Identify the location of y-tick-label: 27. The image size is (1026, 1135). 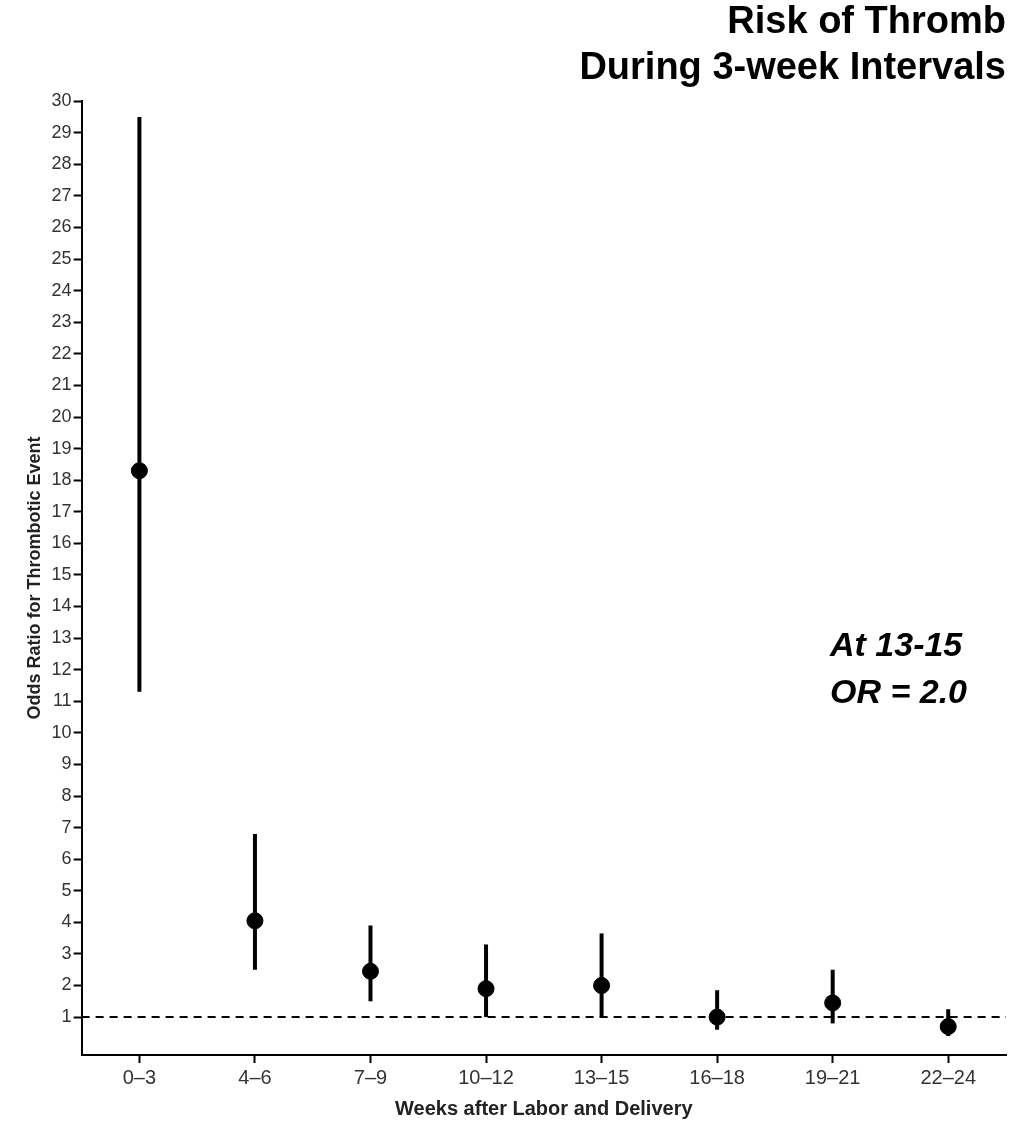
(61, 194).